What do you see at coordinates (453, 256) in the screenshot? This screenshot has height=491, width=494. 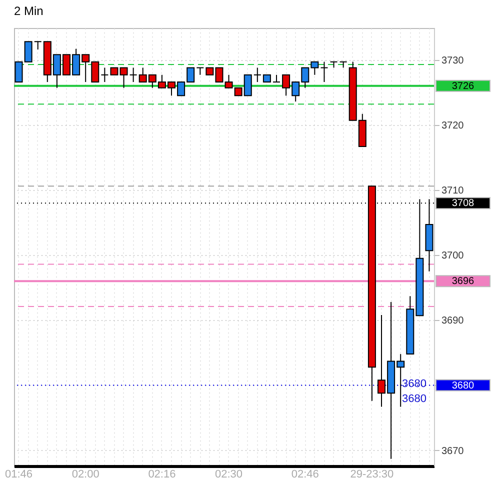 I see `y-tick-label: 3700` at bounding box center [453, 256].